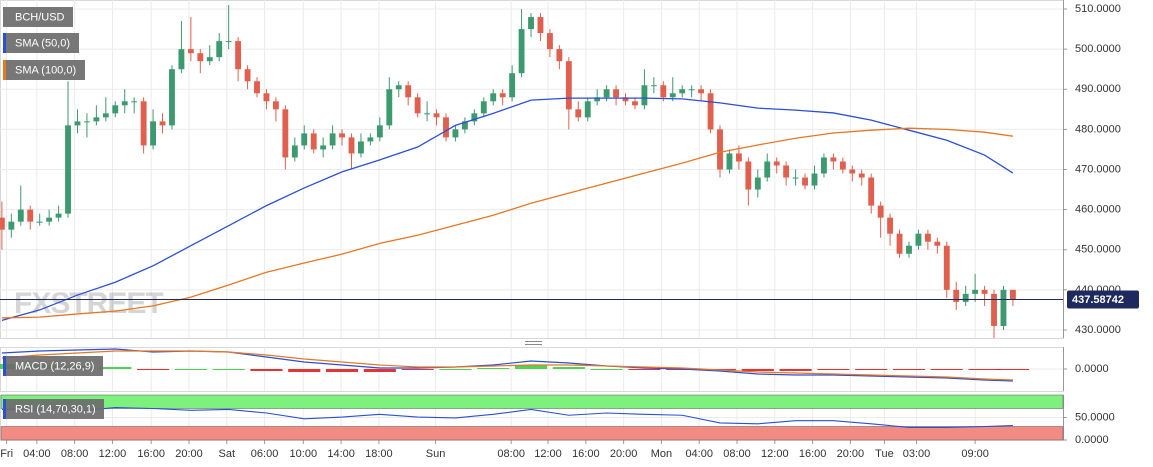 This screenshot has width=1153, height=467. Describe the element at coordinates (341, 454) in the screenshot. I see `x-tick-label: 14:00` at that location.